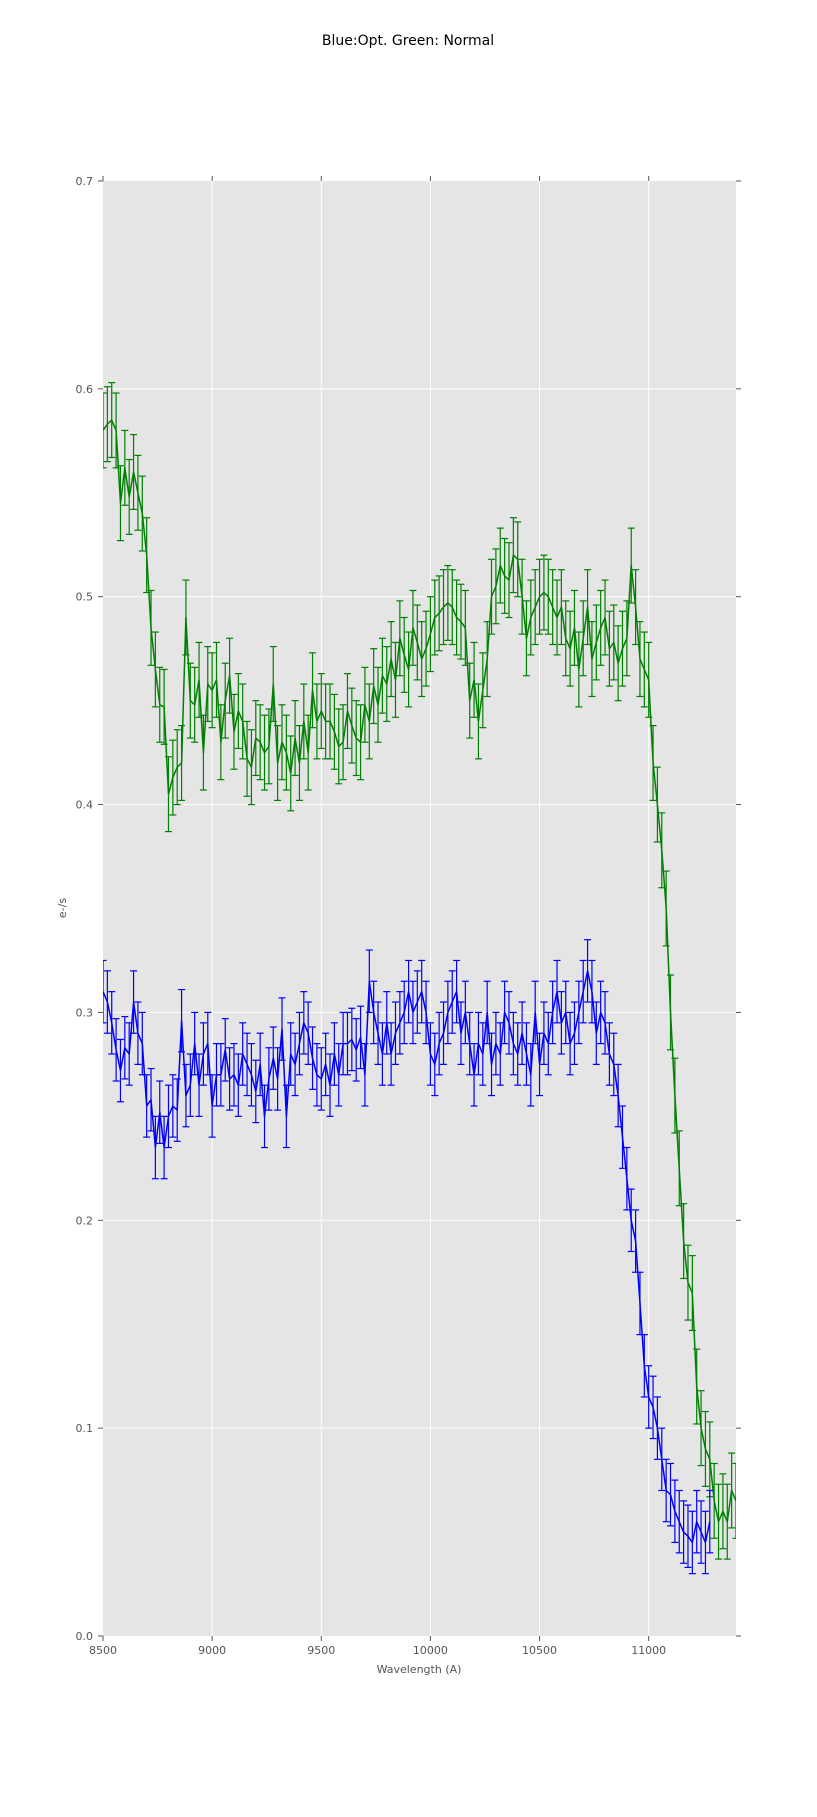  Describe the element at coordinates (85, 181) in the screenshot. I see `y-tick-label: 0.7` at that location.